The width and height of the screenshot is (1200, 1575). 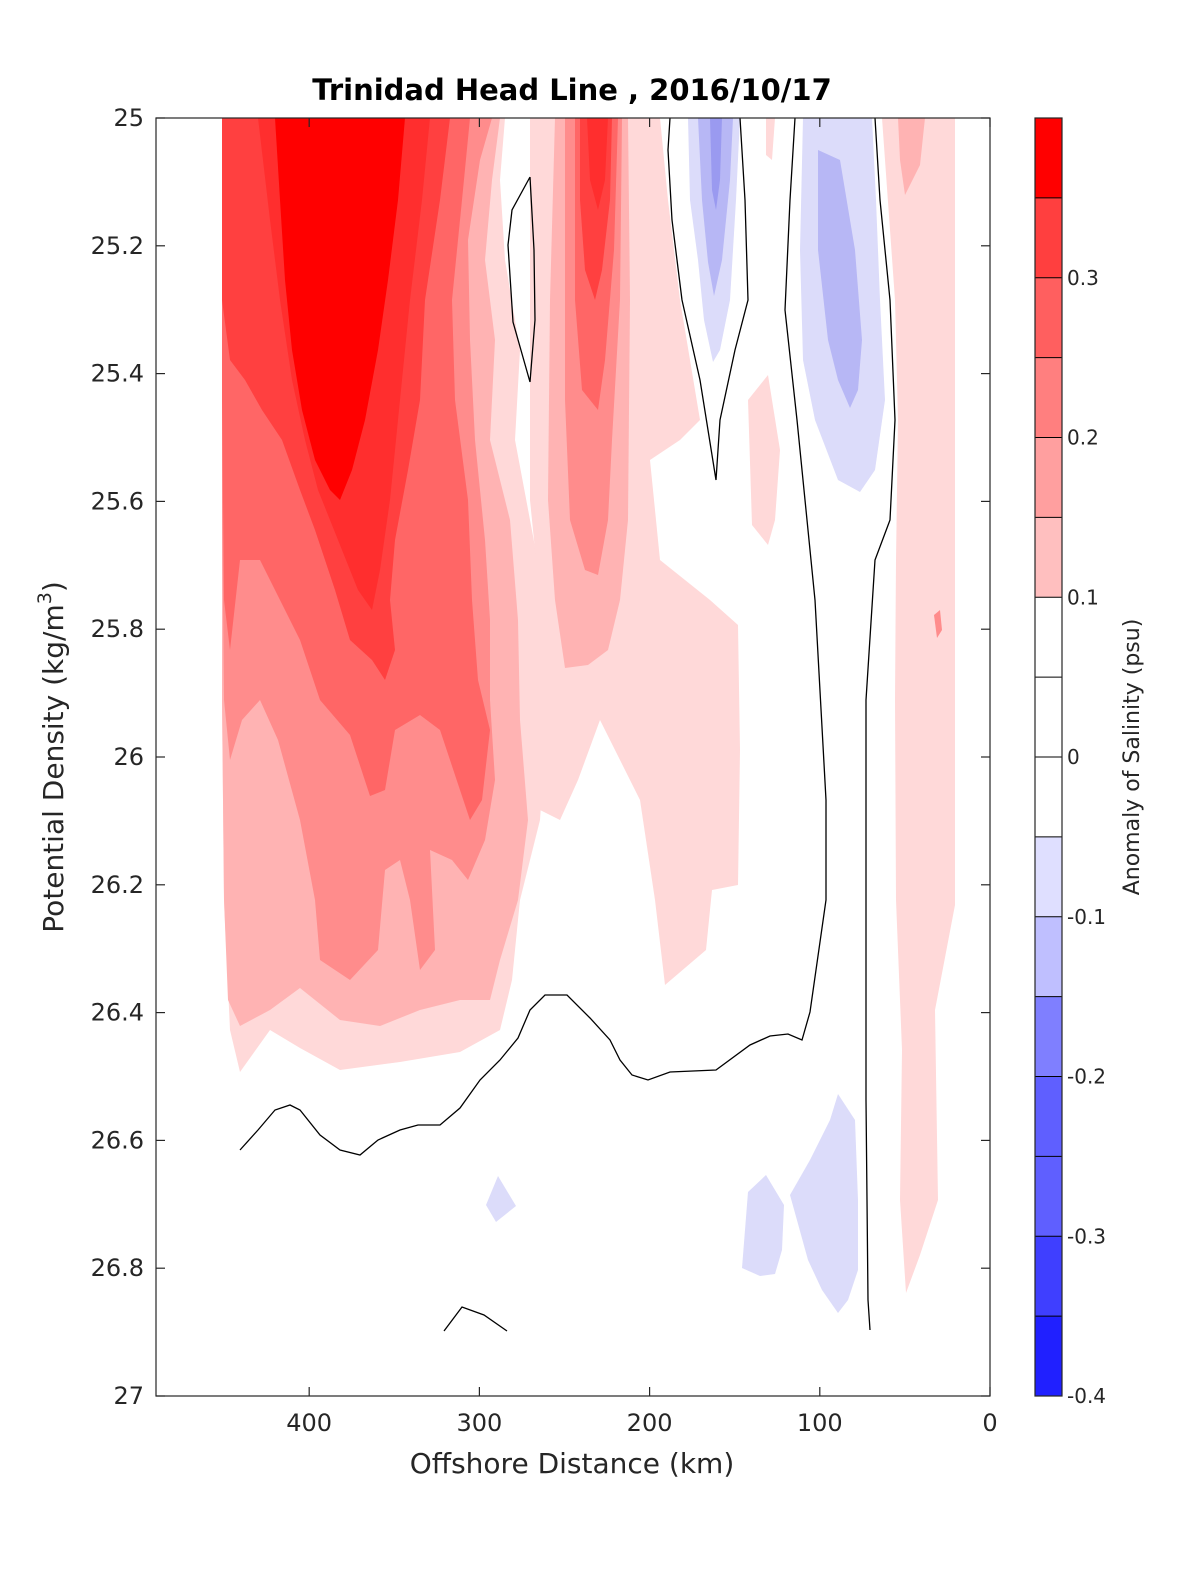 What do you see at coordinates (53, 586) in the screenshot?
I see `y-axis-label-close: )` at bounding box center [53, 586].